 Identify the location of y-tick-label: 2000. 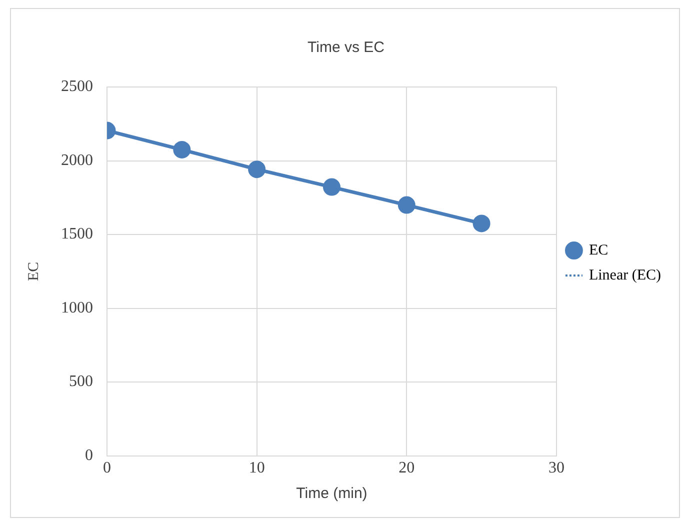
(77, 160).